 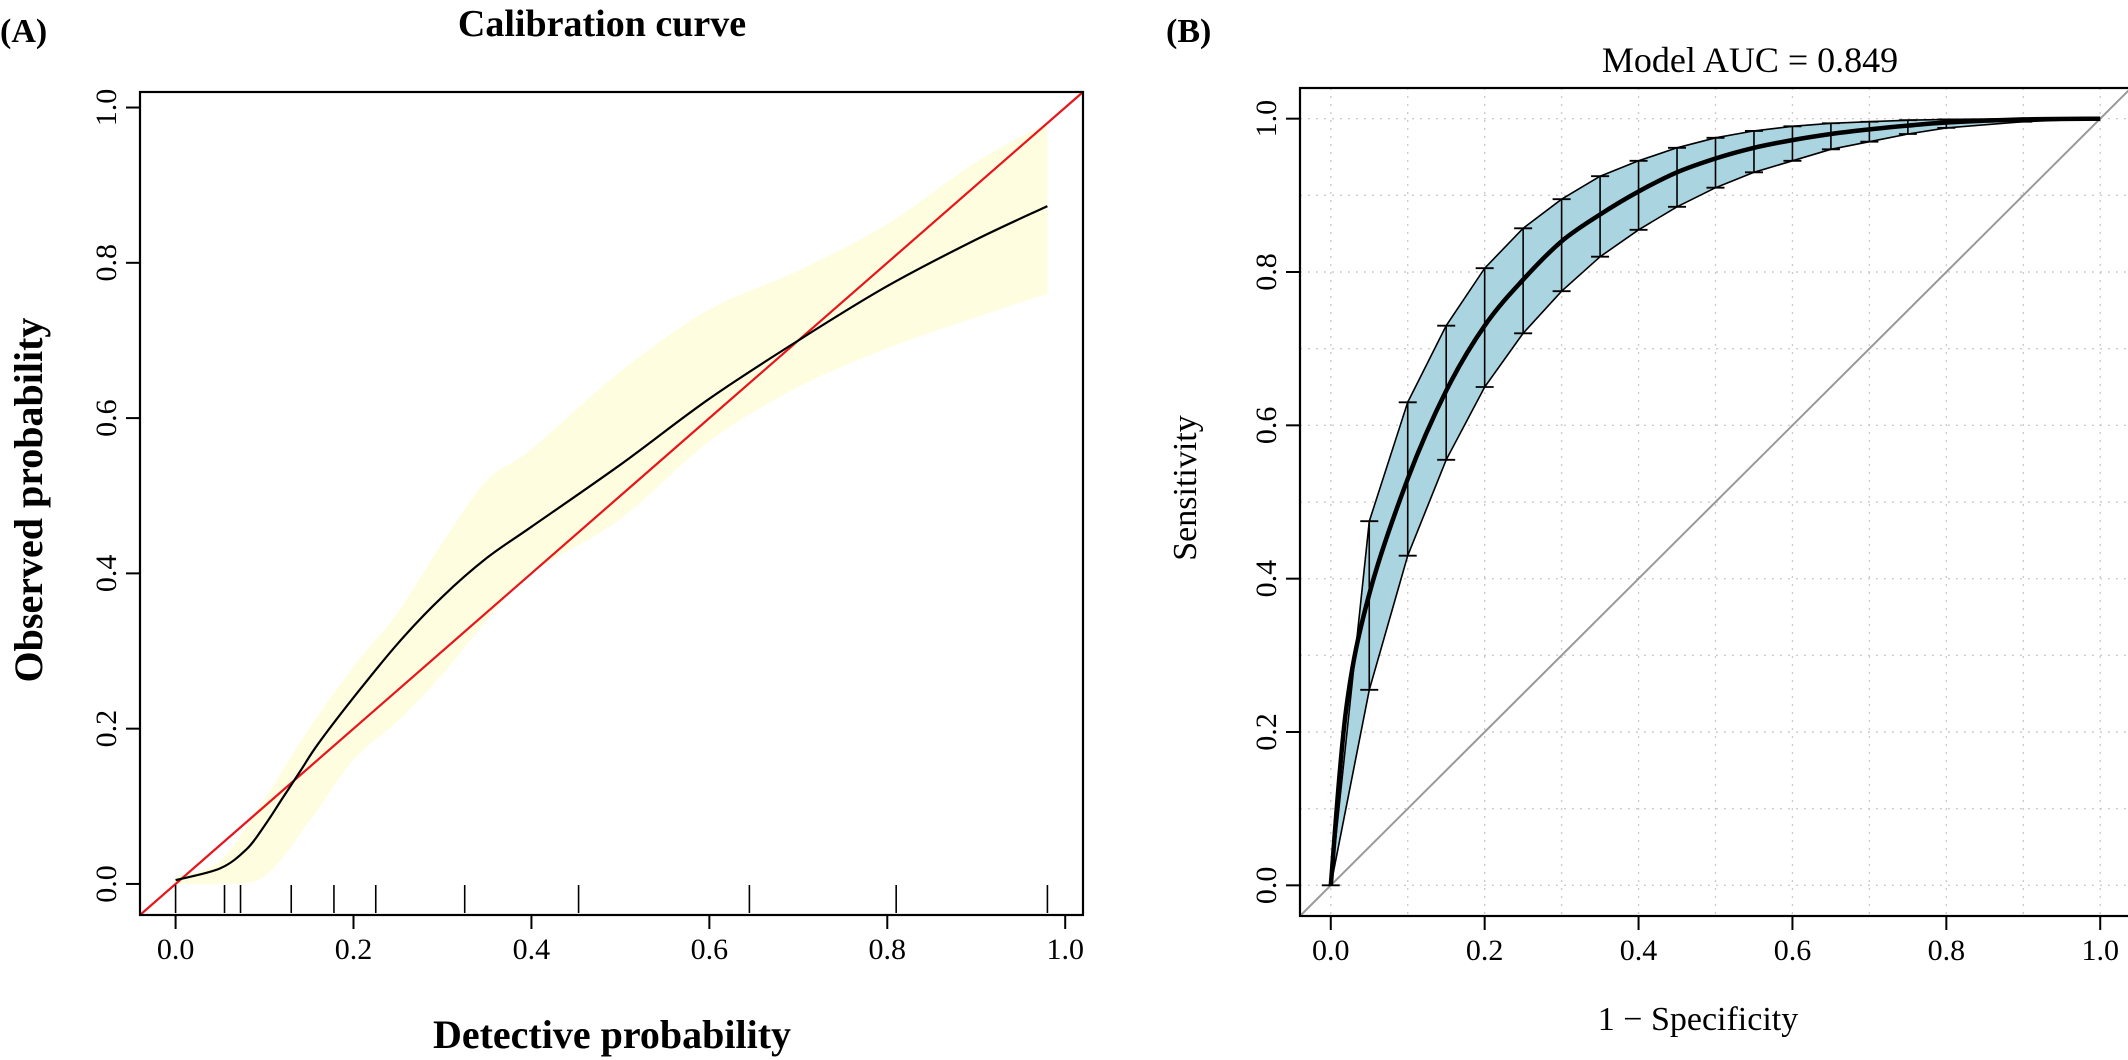 What do you see at coordinates (1485, 950) in the screenshot?
I see `panel-b-x-tick-label: 0.2` at bounding box center [1485, 950].